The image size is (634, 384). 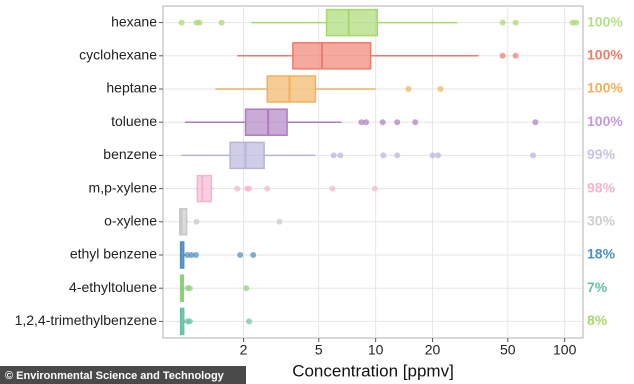 What do you see at coordinates (131, 88) in the screenshot?
I see `y-tick-label: heptane` at bounding box center [131, 88].